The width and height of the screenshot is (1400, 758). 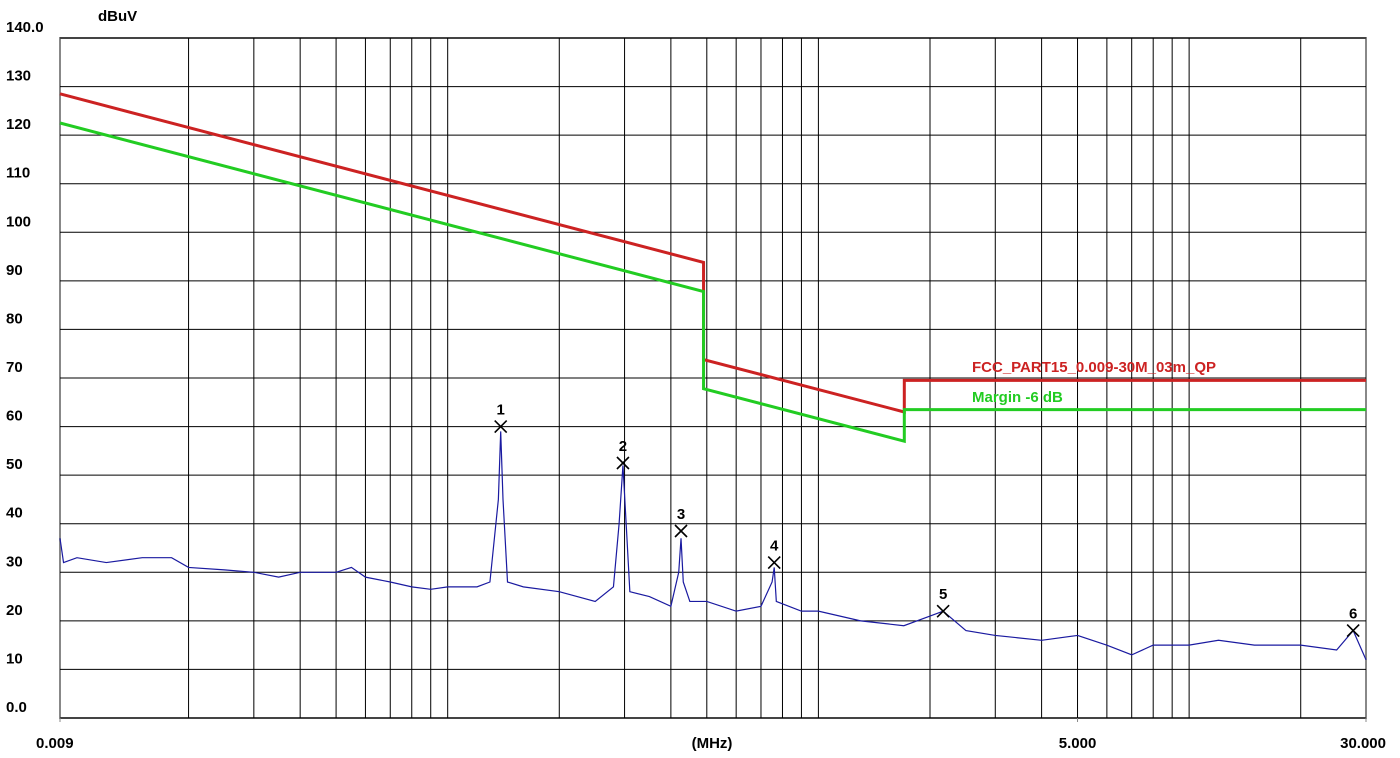 What do you see at coordinates (1078, 743) in the screenshot?
I see `x-tick-label: 5.000` at bounding box center [1078, 743].